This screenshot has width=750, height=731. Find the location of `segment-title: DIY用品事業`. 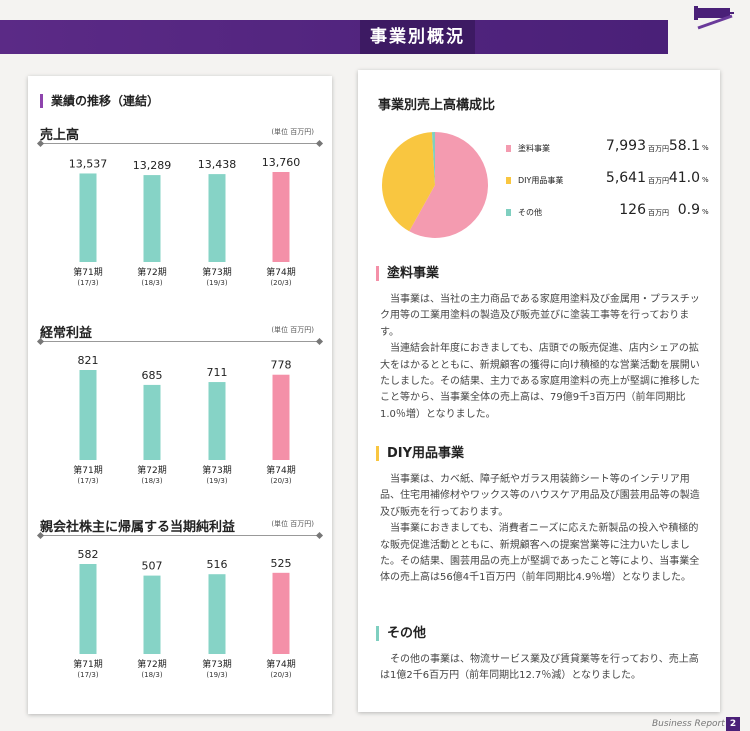

segment-title: DIY用品事業 is located at coordinates (420, 453).